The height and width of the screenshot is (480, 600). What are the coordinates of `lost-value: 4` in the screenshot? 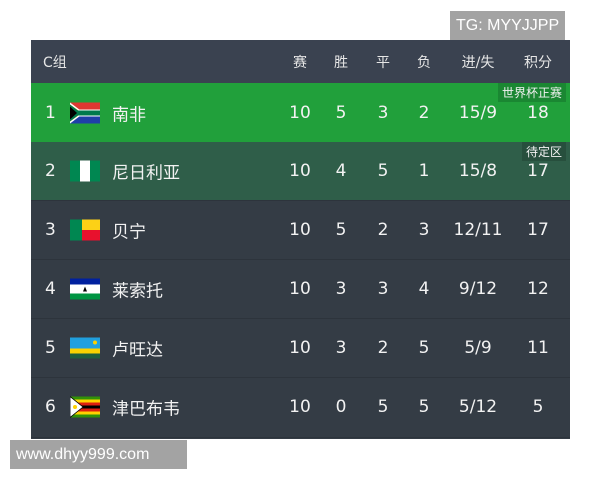 It's located at (424, 288).